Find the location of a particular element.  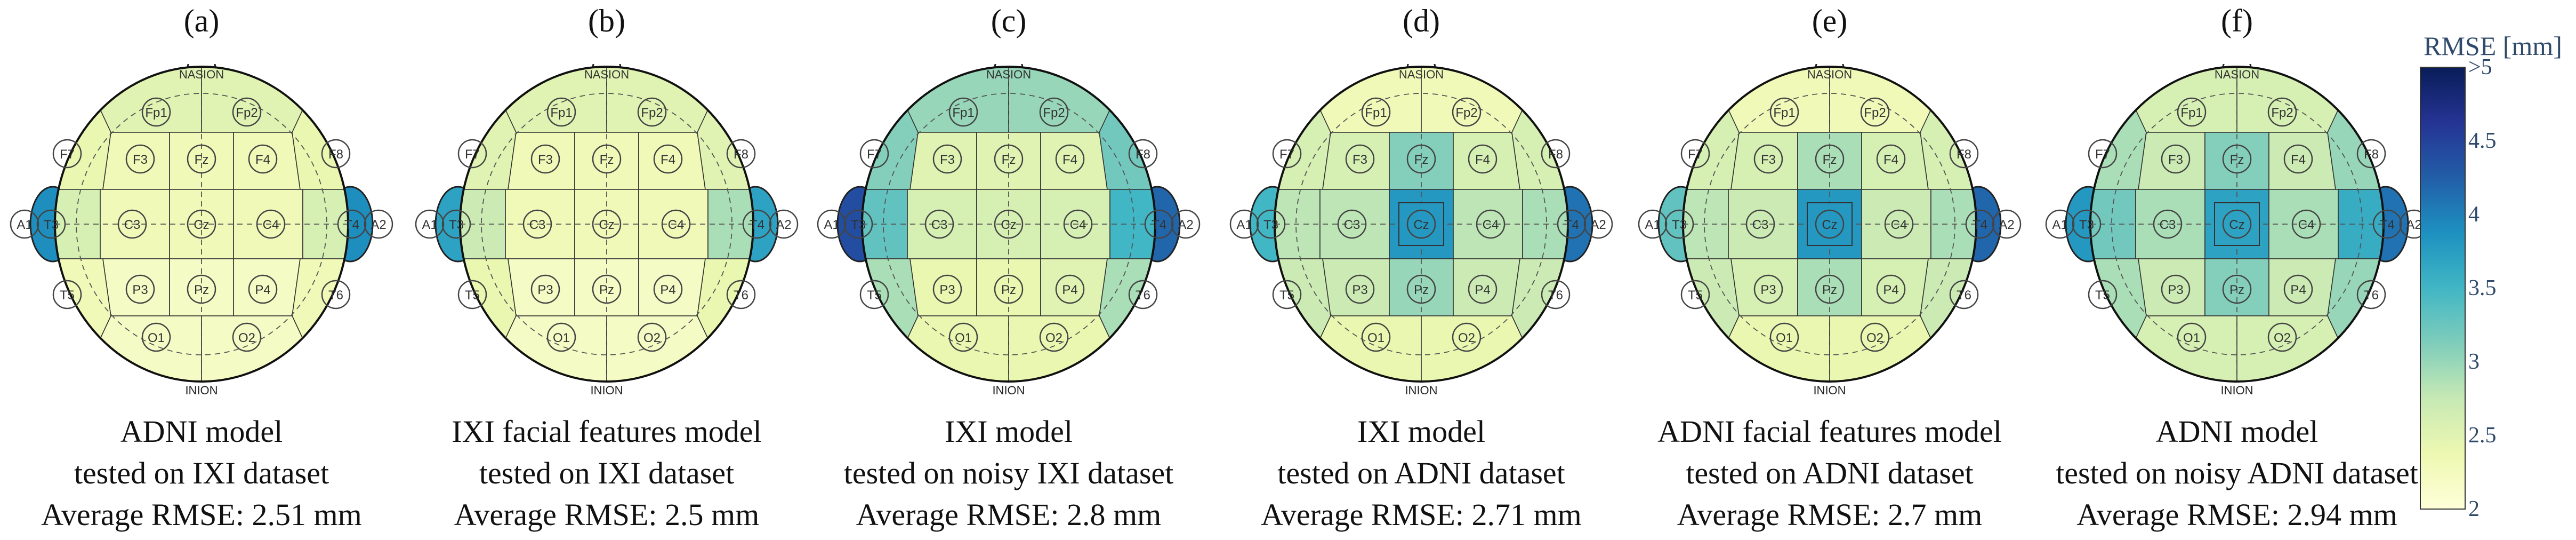

electrode-t5-label: T5 is located at coordinates (67, 295).